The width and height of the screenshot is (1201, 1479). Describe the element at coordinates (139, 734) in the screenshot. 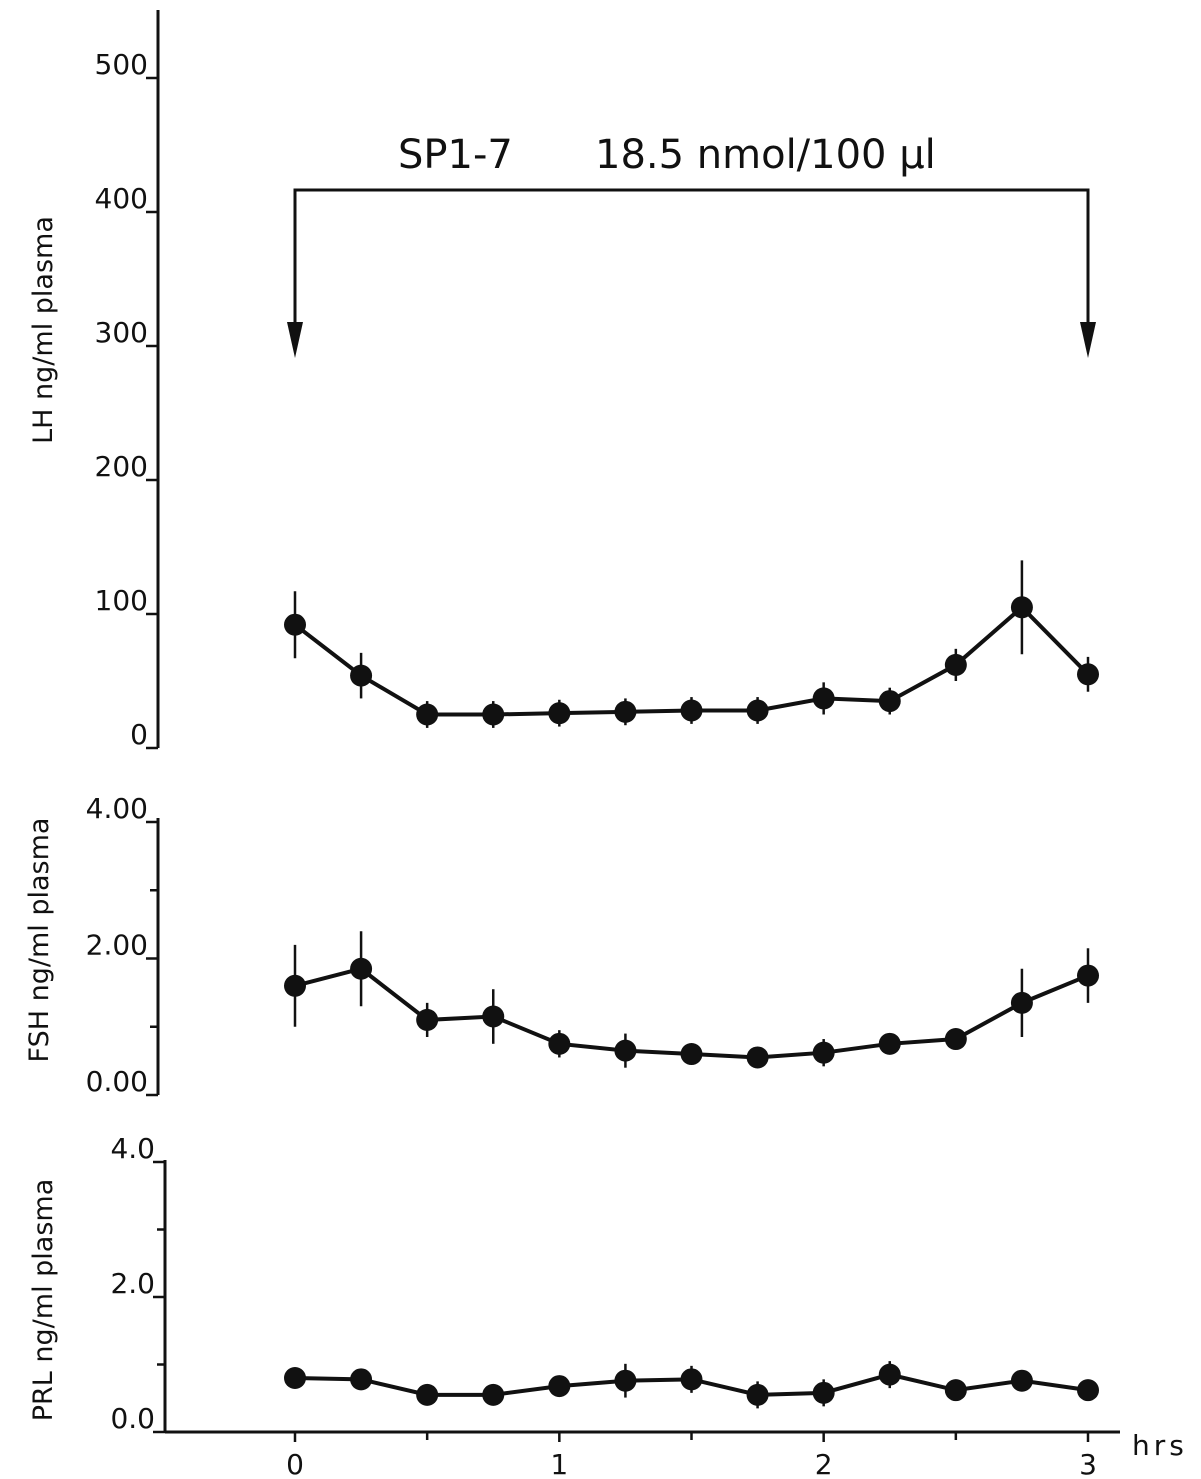

I see `lh-y-tick-label: 0` at that location.